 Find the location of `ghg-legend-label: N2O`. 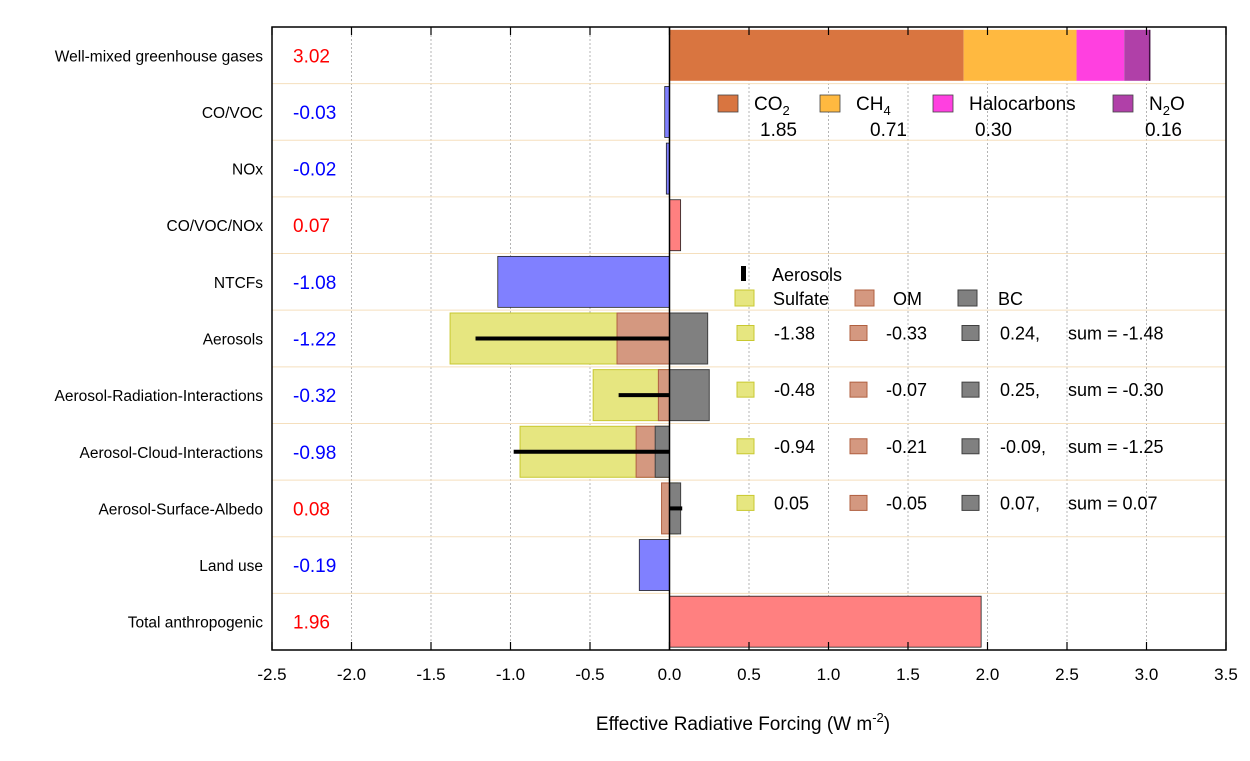

ghg-legend-label: N2O is located at coordinates (1167, 106).